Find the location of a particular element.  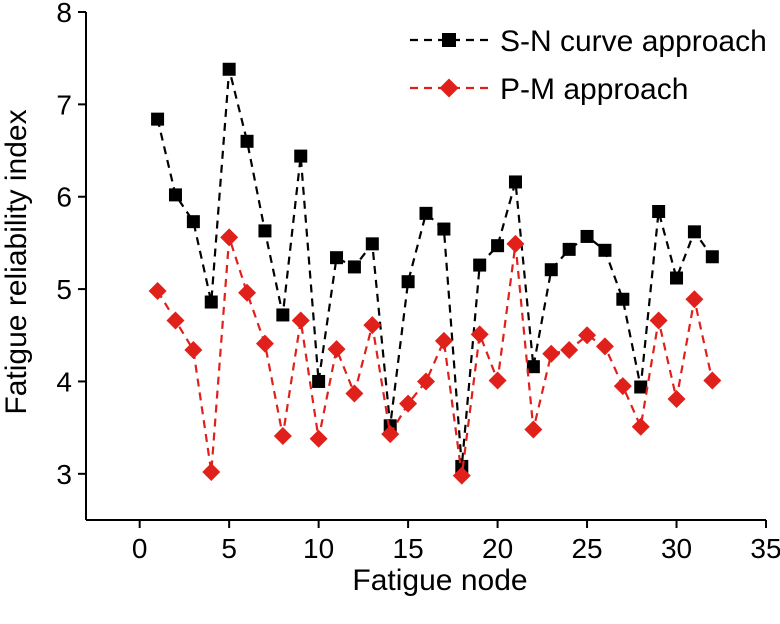

y-tick-label: 3 is located at coordinates (64, 474).